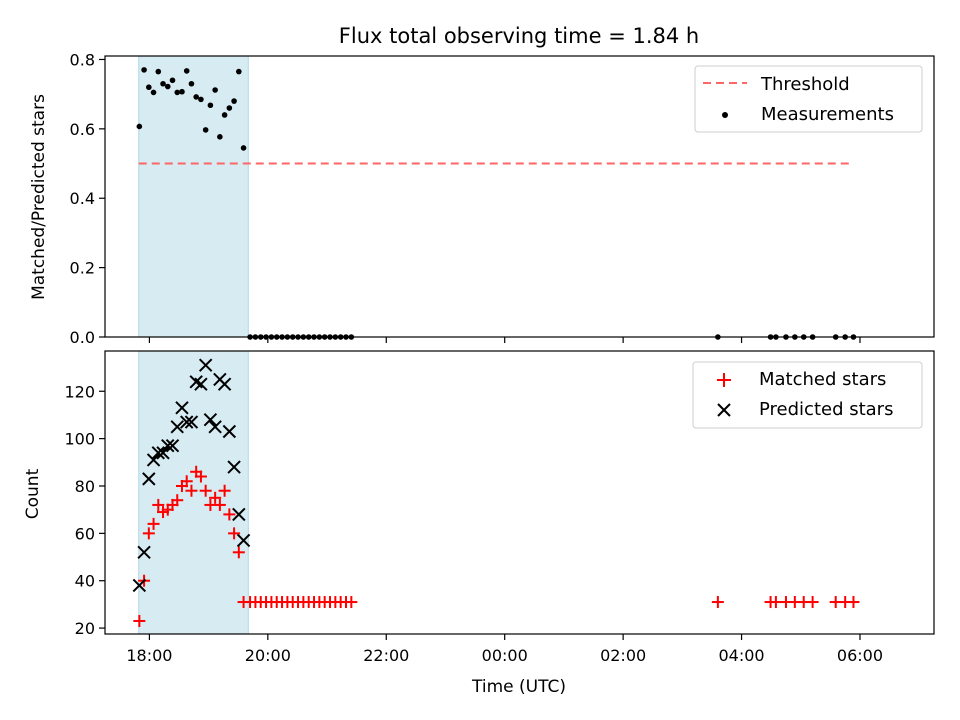 This screenshot has width=960, height=720. What do you see at coordinates (386, 655) in the screenshot?
I see `x-tick-label: 22:00` at bounding box center [386, 655].